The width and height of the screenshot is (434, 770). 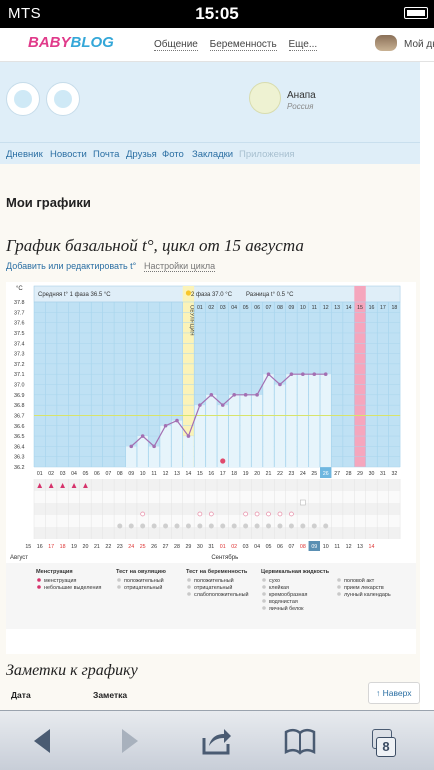 I want to click on legend-item: кремообразная, so click(x=288, y=595).